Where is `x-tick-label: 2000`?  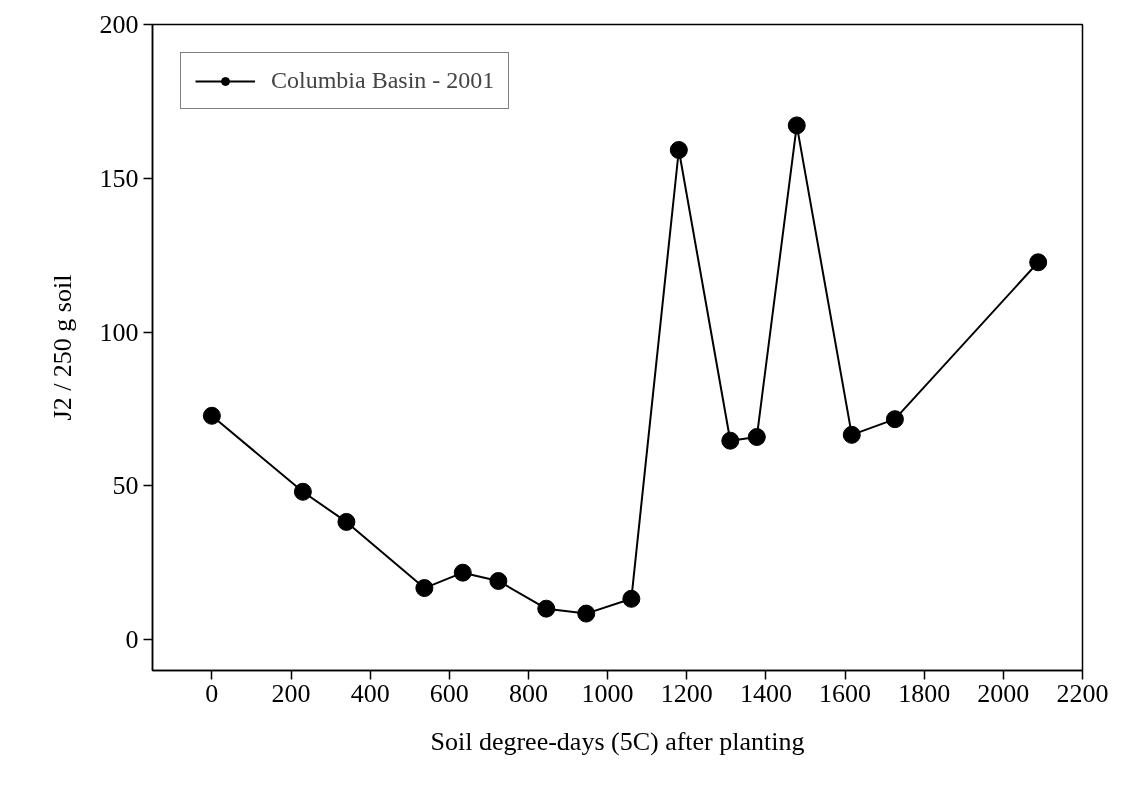
x-tick-label: 2000 is located at coordinates (1003, 693).